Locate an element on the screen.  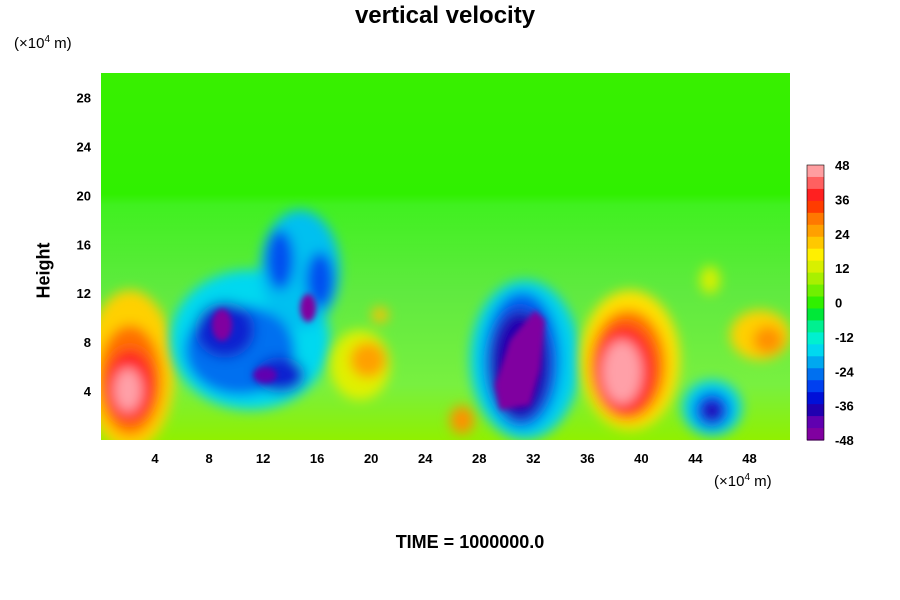
field-left-core is located at coordinates (264, 338).